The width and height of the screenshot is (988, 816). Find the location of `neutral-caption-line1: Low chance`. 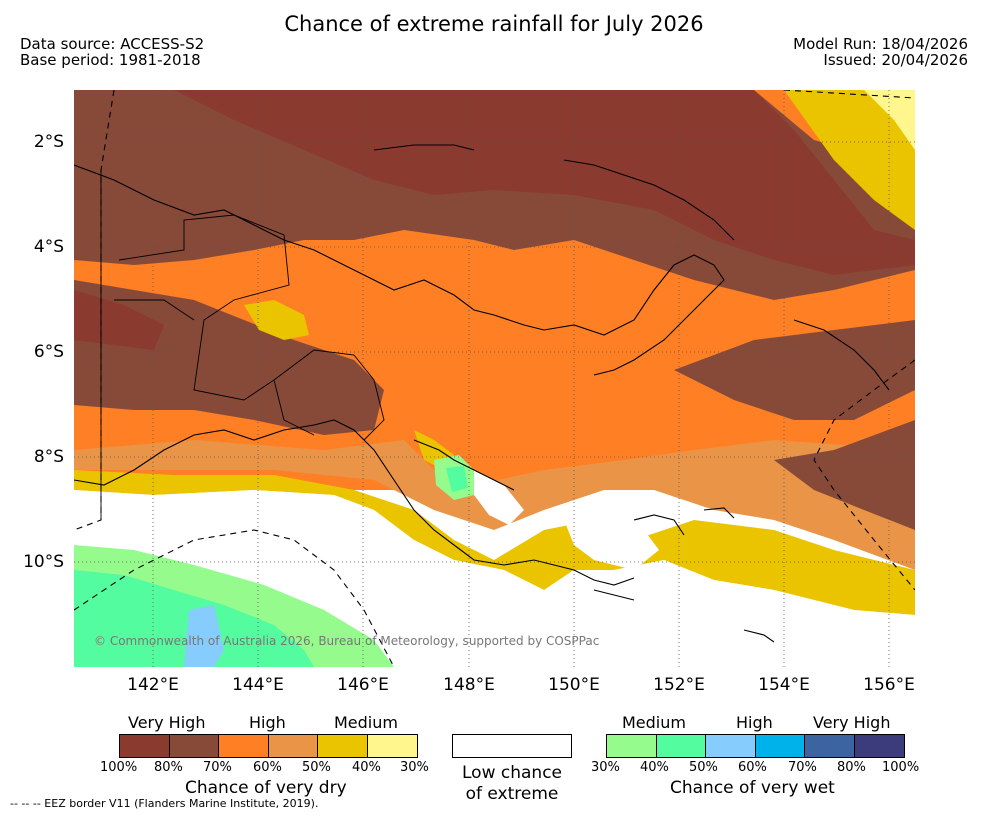

neutral-caption-line1: Low chance is located at coordinates (512, 773).